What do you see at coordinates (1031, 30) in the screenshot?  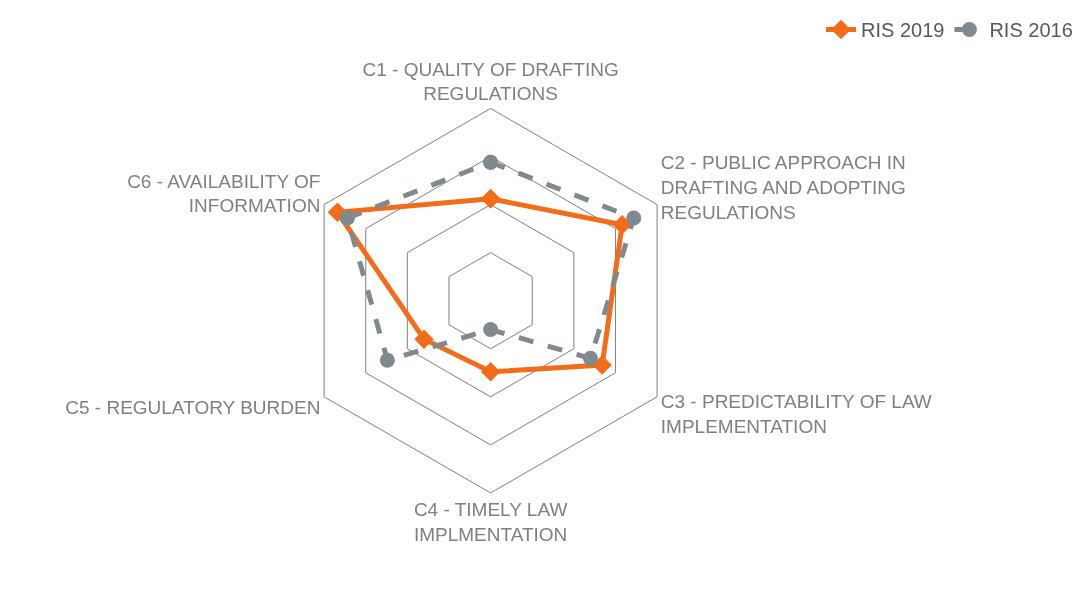 I see `legend-label: RIS 2016` at bounding box center [1031, 30].